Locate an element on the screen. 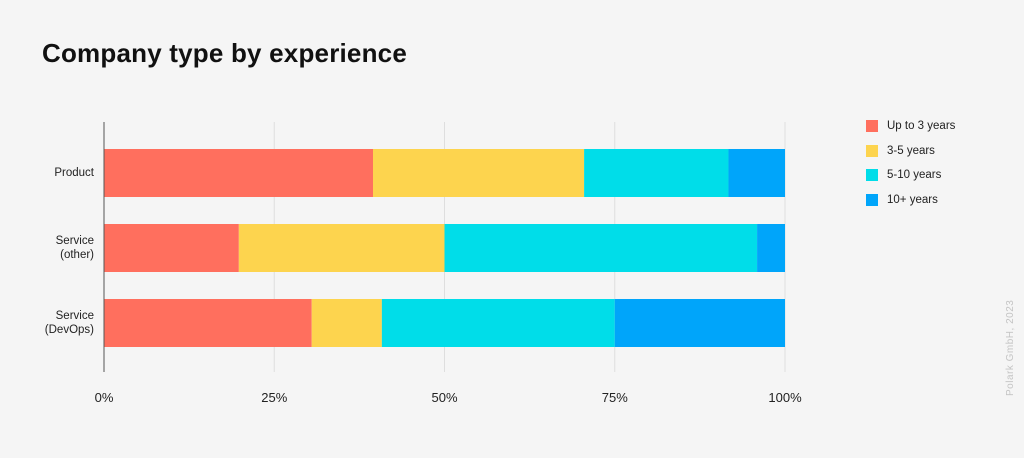  legend-item: 10+ years is located at coordinates (910, 200).